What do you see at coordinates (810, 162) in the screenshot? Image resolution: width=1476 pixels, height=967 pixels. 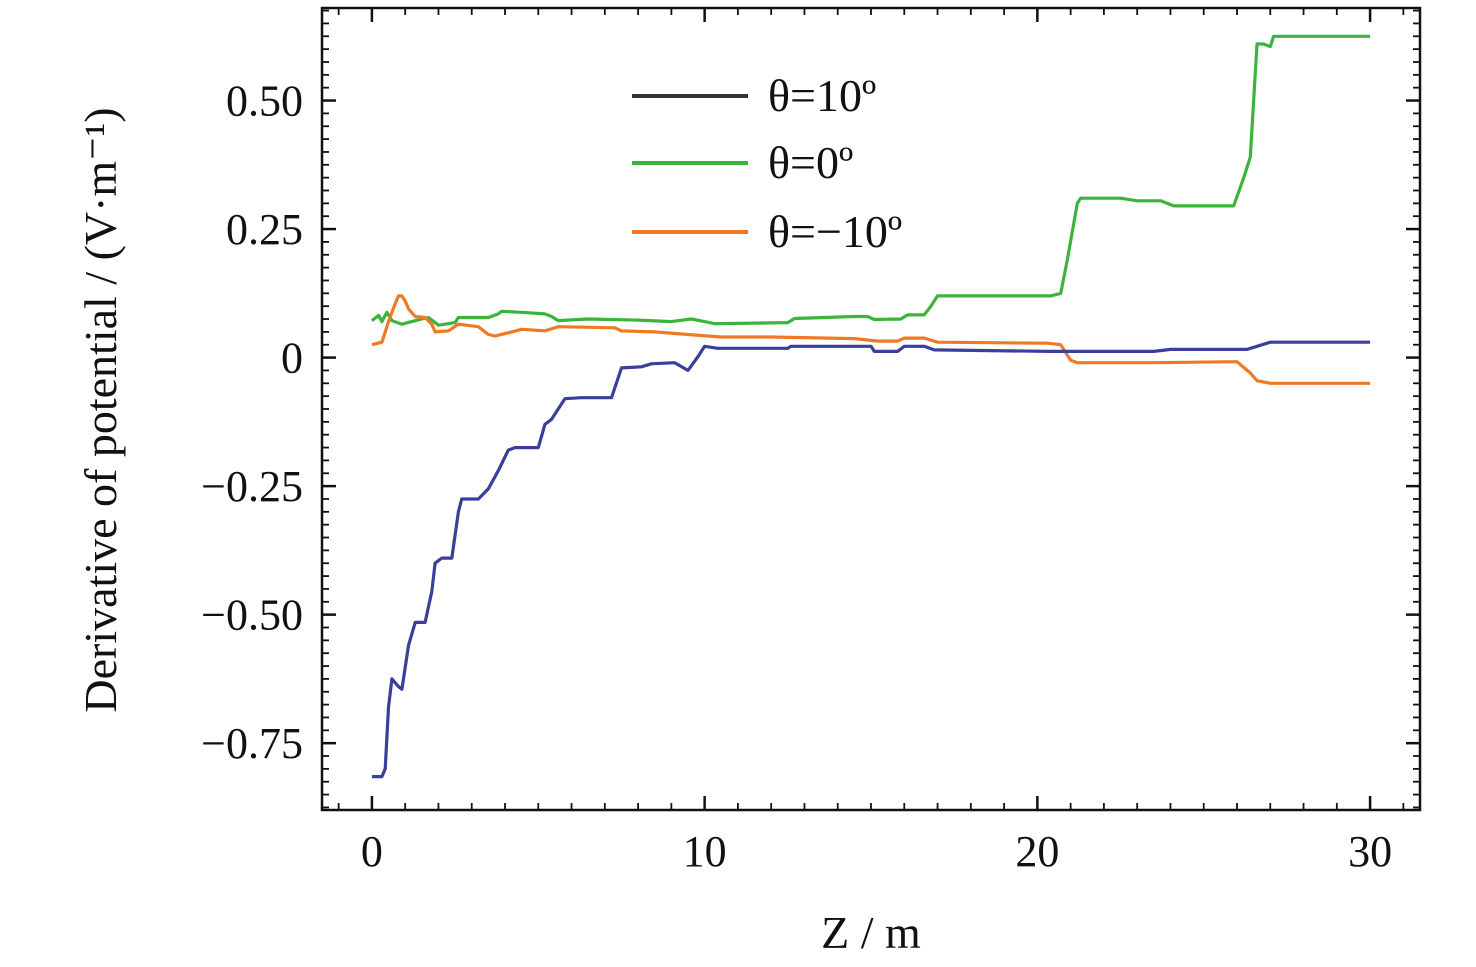 I see `legend-label: θ=0º` at bounding box center [810, 162].